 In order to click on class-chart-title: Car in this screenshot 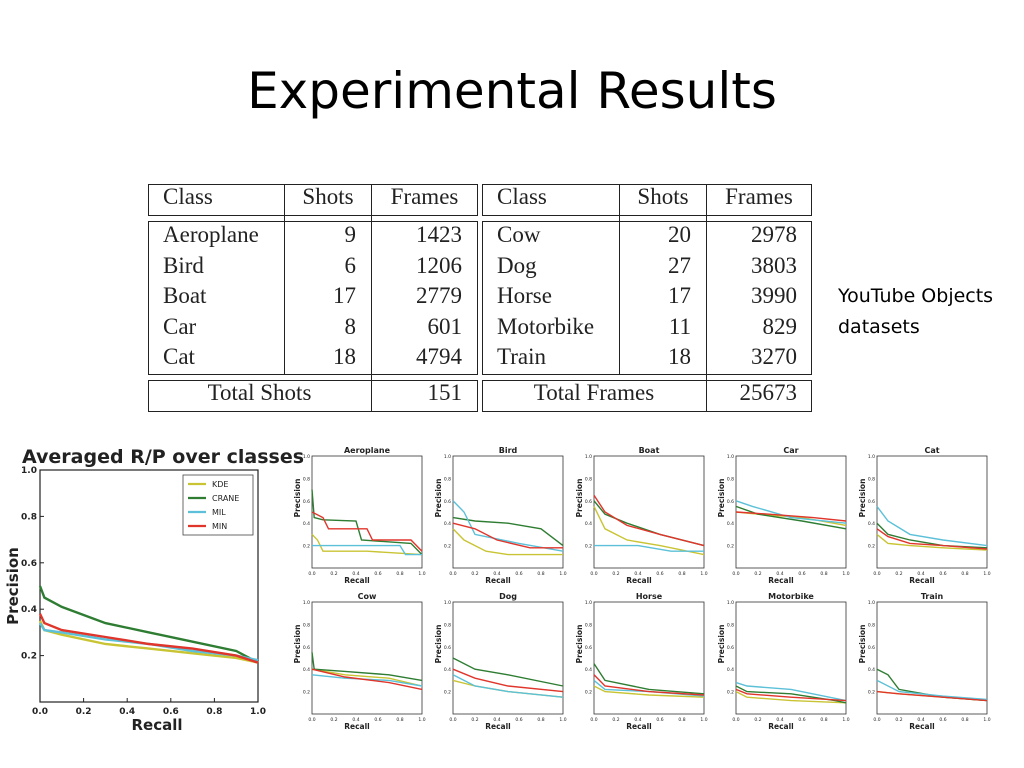, I will do `click(790, 450)`.